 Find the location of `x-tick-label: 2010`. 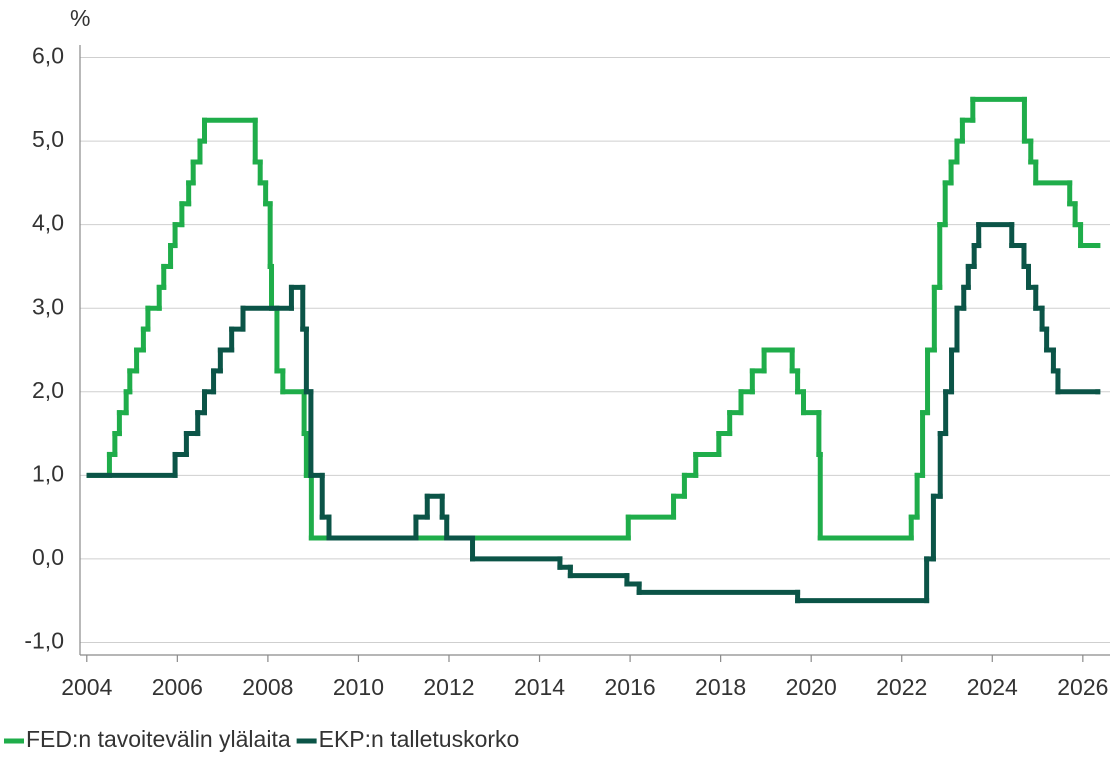

x-tick-label: 2010 is located at coordinates (358, 687).